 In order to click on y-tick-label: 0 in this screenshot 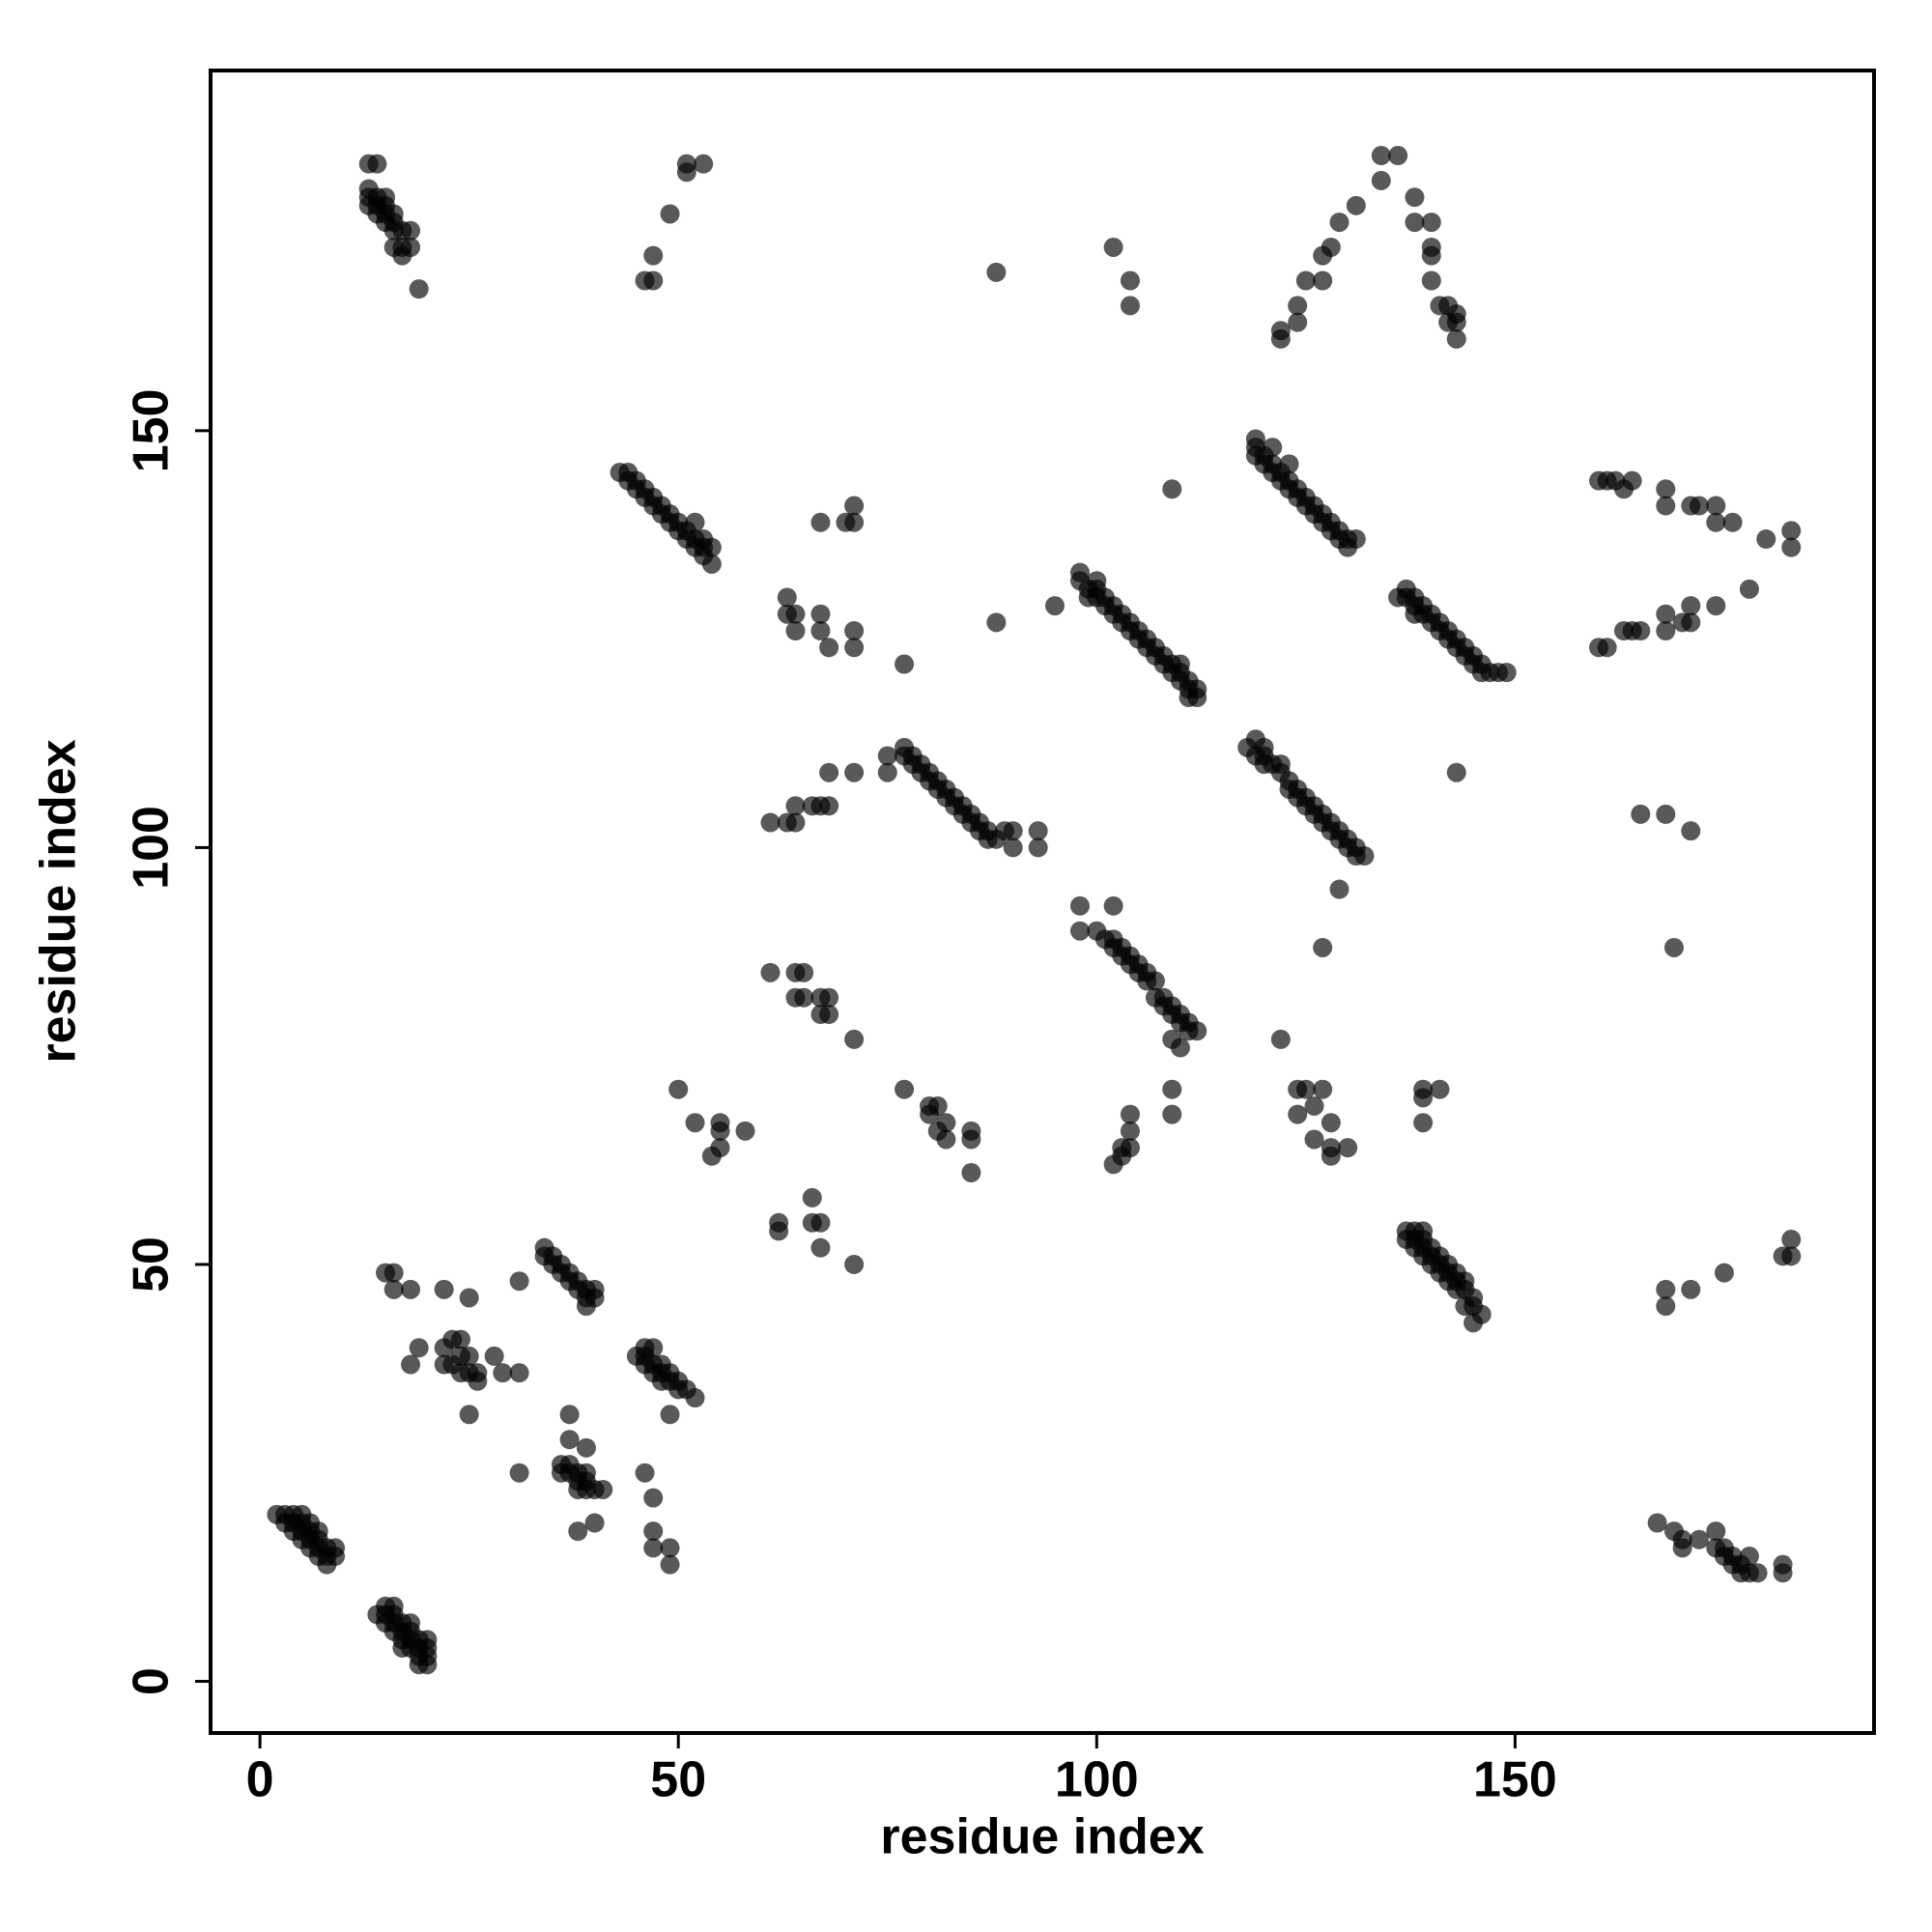, I will do `click(152, 1681)`.